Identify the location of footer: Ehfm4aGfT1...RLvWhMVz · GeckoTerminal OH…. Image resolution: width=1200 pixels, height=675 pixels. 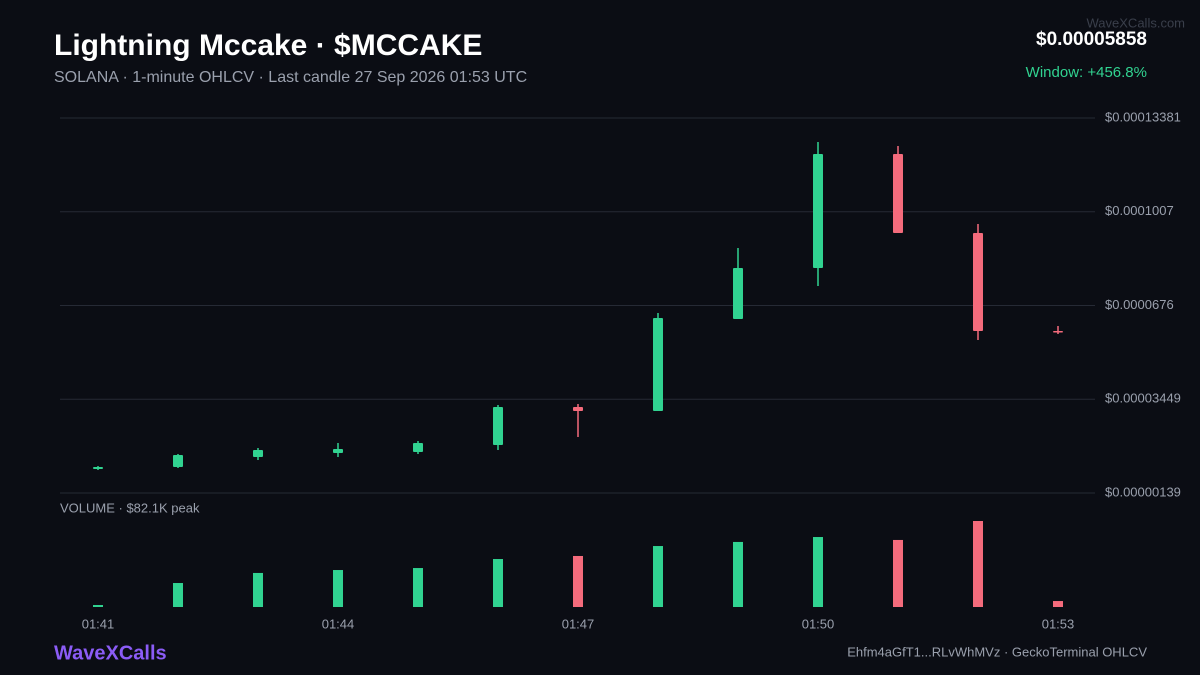
(997, 651).